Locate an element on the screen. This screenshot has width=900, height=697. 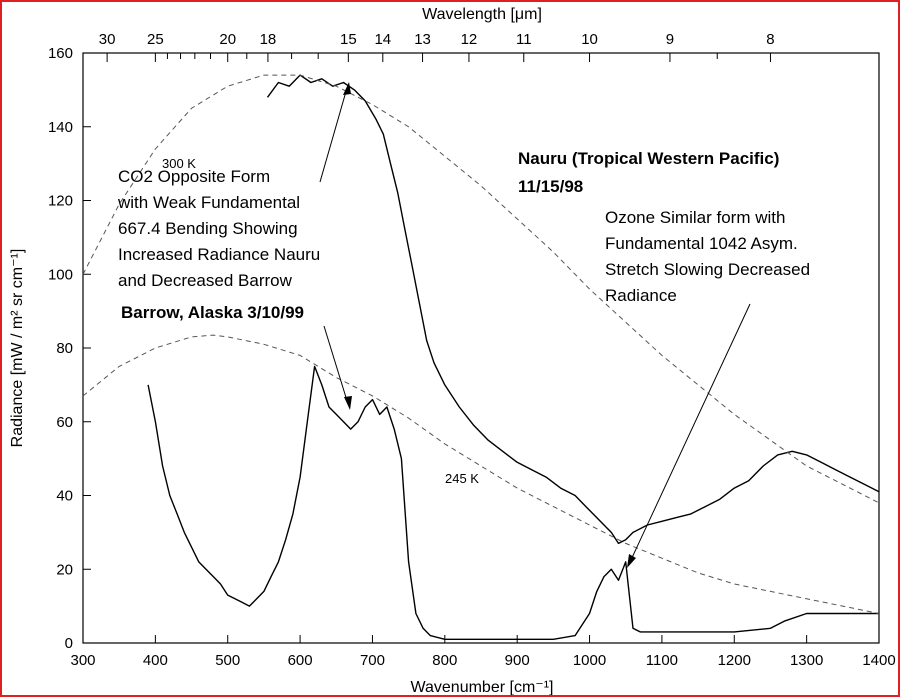
barrow-label: Barrow, Alaska 3/10/99 is located at coordinates (236, 356).